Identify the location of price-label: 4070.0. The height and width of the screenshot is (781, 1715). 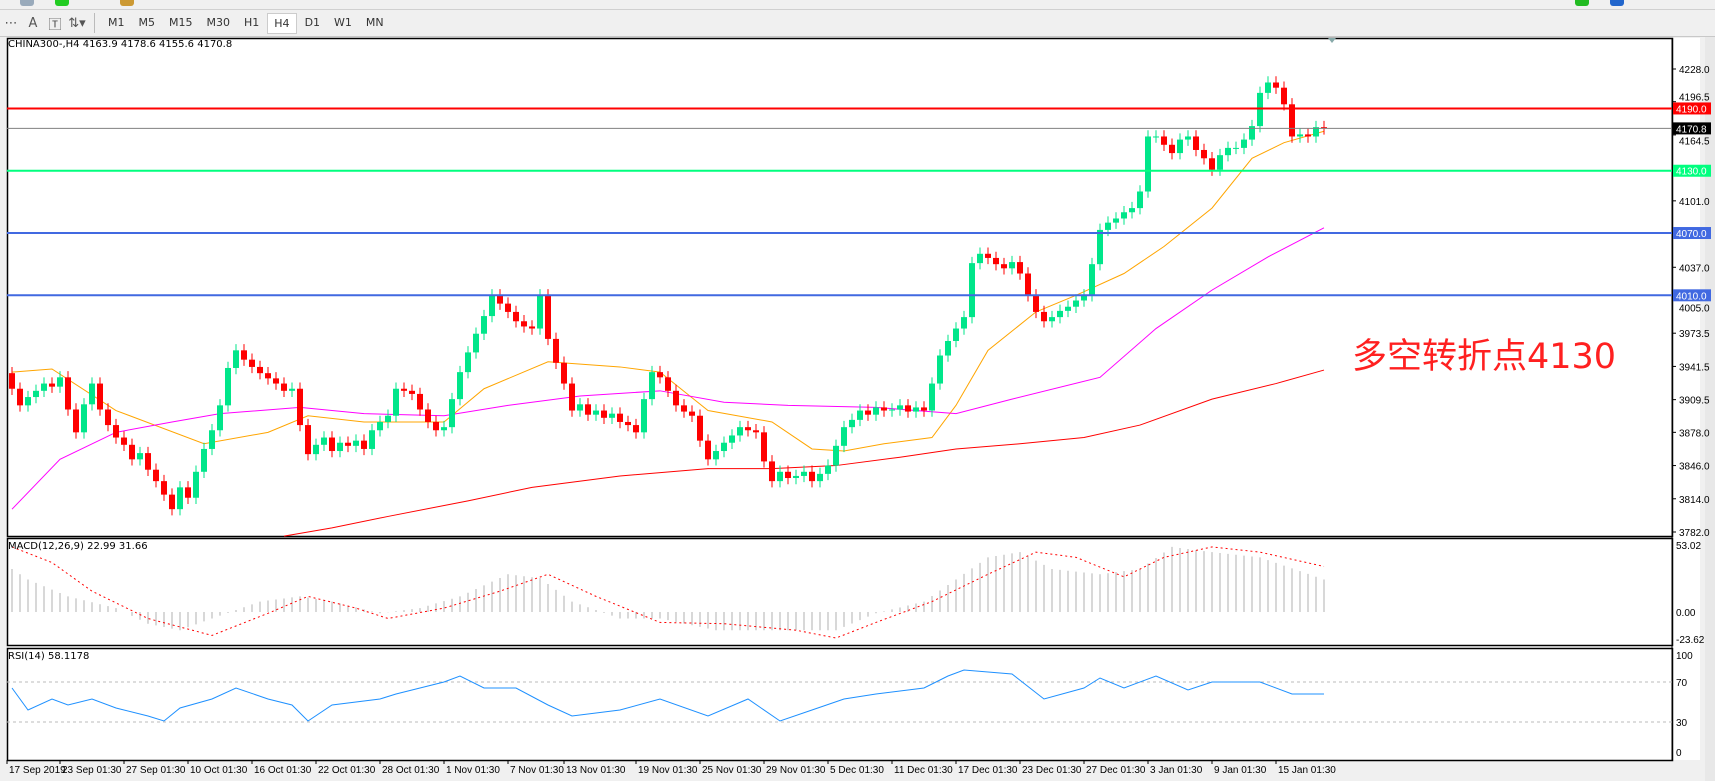
(1691, 234).